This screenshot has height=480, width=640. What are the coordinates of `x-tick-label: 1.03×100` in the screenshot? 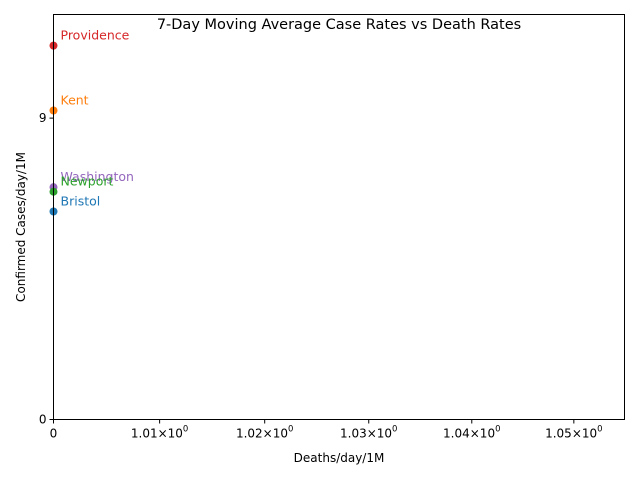 It's located at (368, 433).